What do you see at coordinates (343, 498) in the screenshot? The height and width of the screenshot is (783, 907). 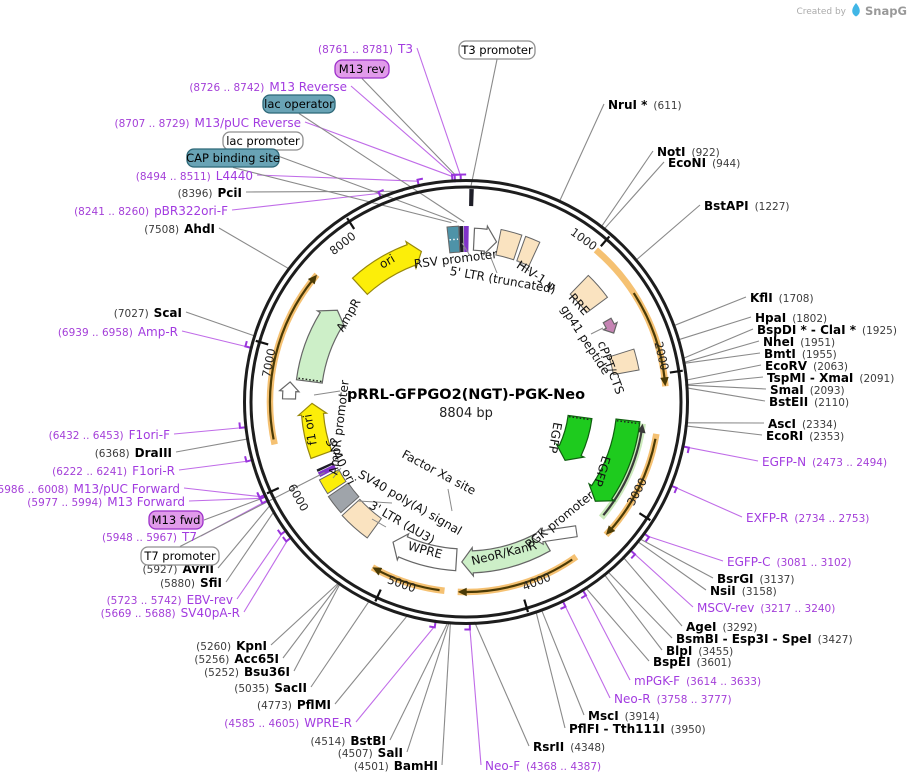 I see `sv40-polya-box` at bounding box center [343, 498].